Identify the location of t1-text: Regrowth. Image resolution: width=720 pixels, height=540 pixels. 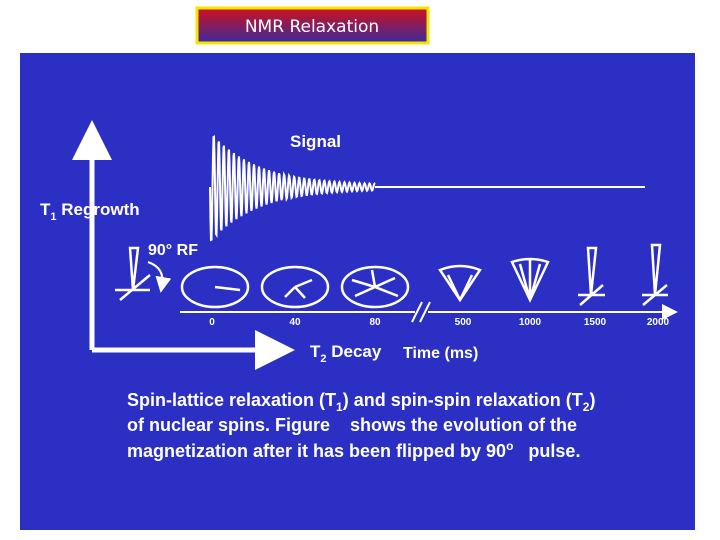
(98, 209).